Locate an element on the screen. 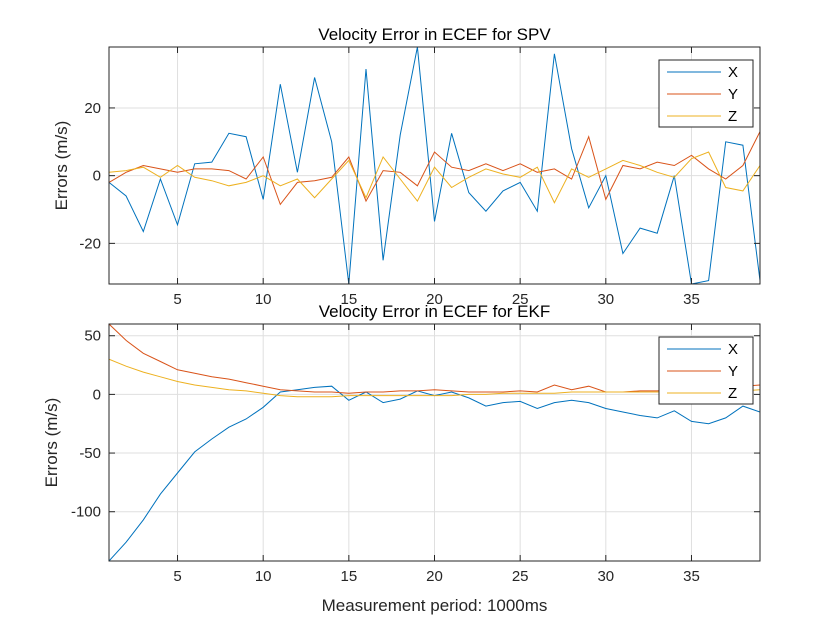 The width and height of the screenshot is (840, 635). chart-title: Velocity Error in ECEF for SPV is located at coordinates (434, 34).